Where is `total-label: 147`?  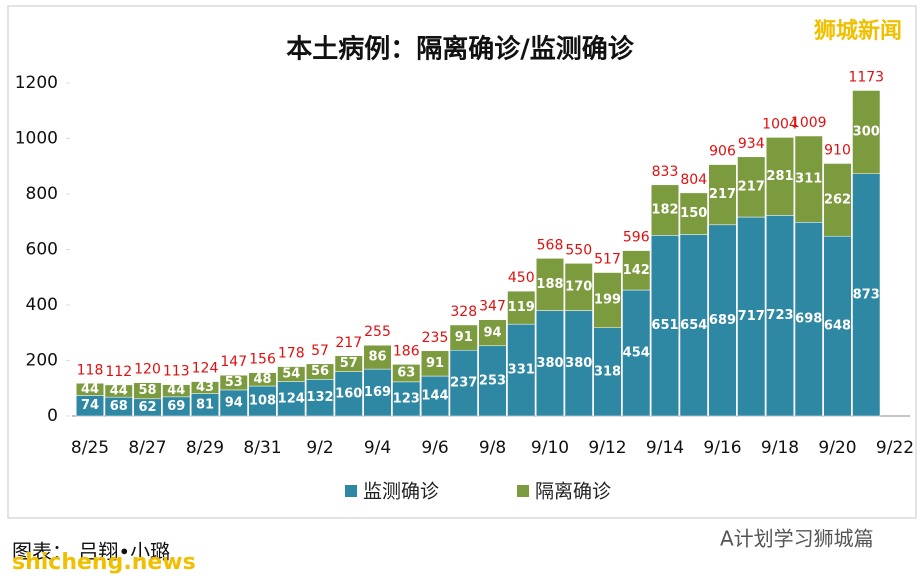
total-label: 147 is located at coordinates (233, 362).